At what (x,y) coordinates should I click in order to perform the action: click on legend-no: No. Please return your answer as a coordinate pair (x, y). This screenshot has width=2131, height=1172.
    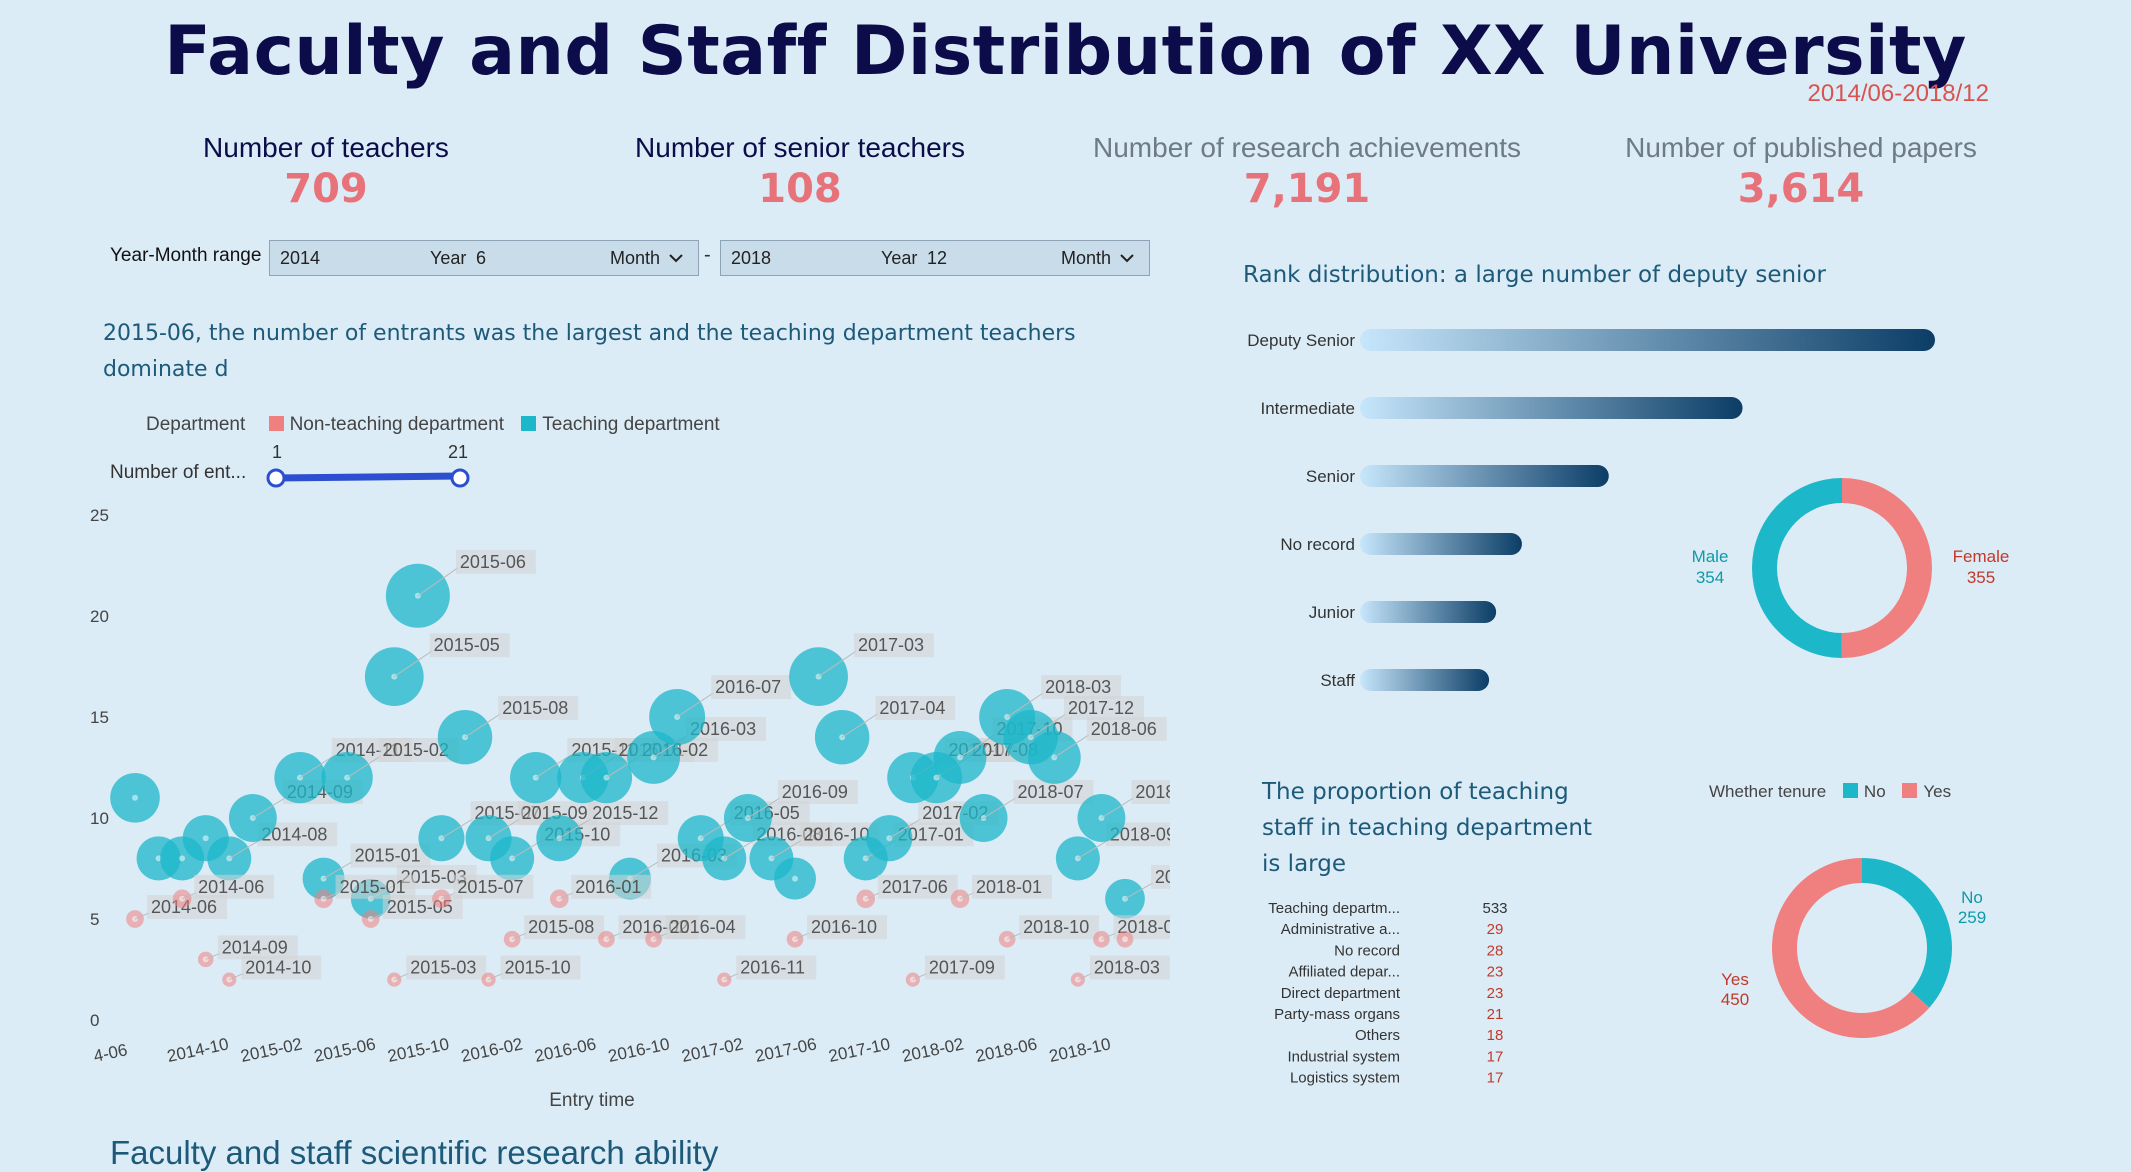
    Looking at the image, I should click on (1874, 791).